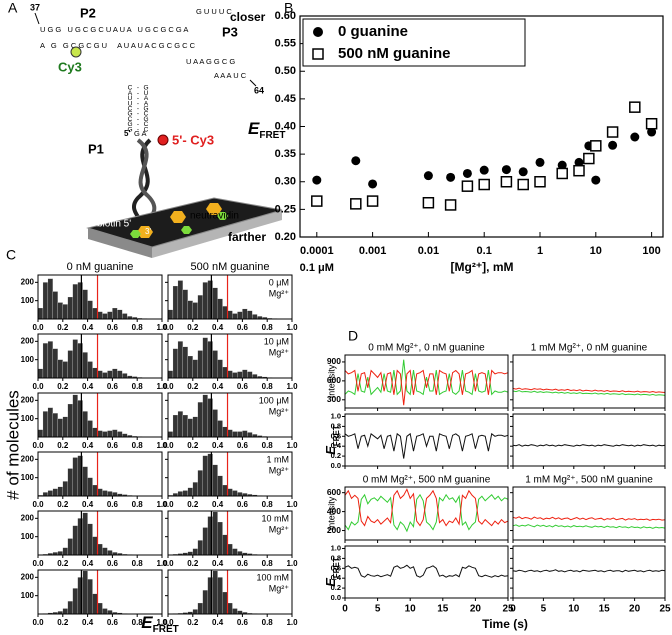  I want to click on sequence: U G G U G C G C U A U A U G C G C G A, so click(114, 29).